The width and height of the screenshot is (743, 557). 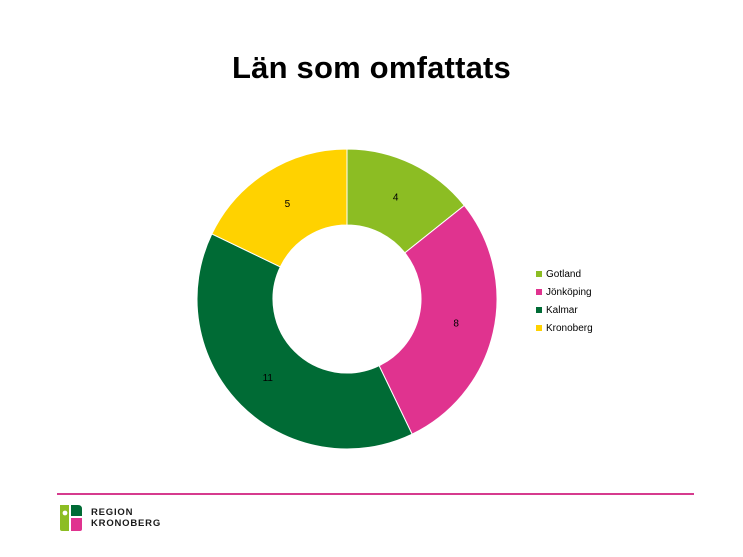 I want to click on chart-legend: Gotland Jönköping Kalmar Kronoberg, so click(x=564, y=301).